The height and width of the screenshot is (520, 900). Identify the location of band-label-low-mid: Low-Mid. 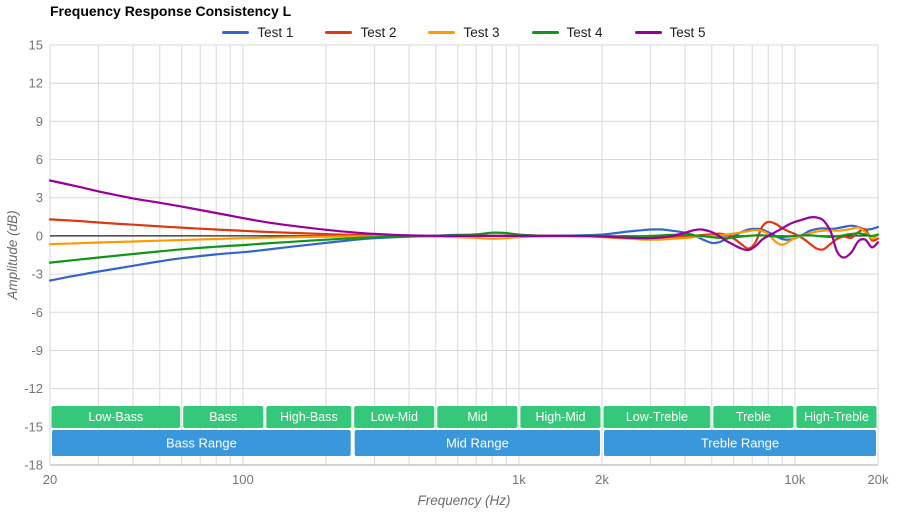
(394, 417).